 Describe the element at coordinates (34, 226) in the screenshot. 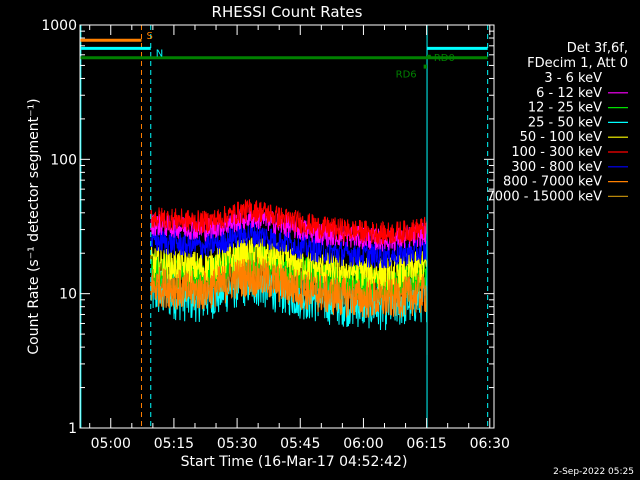

I see `y-axis-label: Count Rate (s⁻¹ detector segment⁻¹)` at that location.